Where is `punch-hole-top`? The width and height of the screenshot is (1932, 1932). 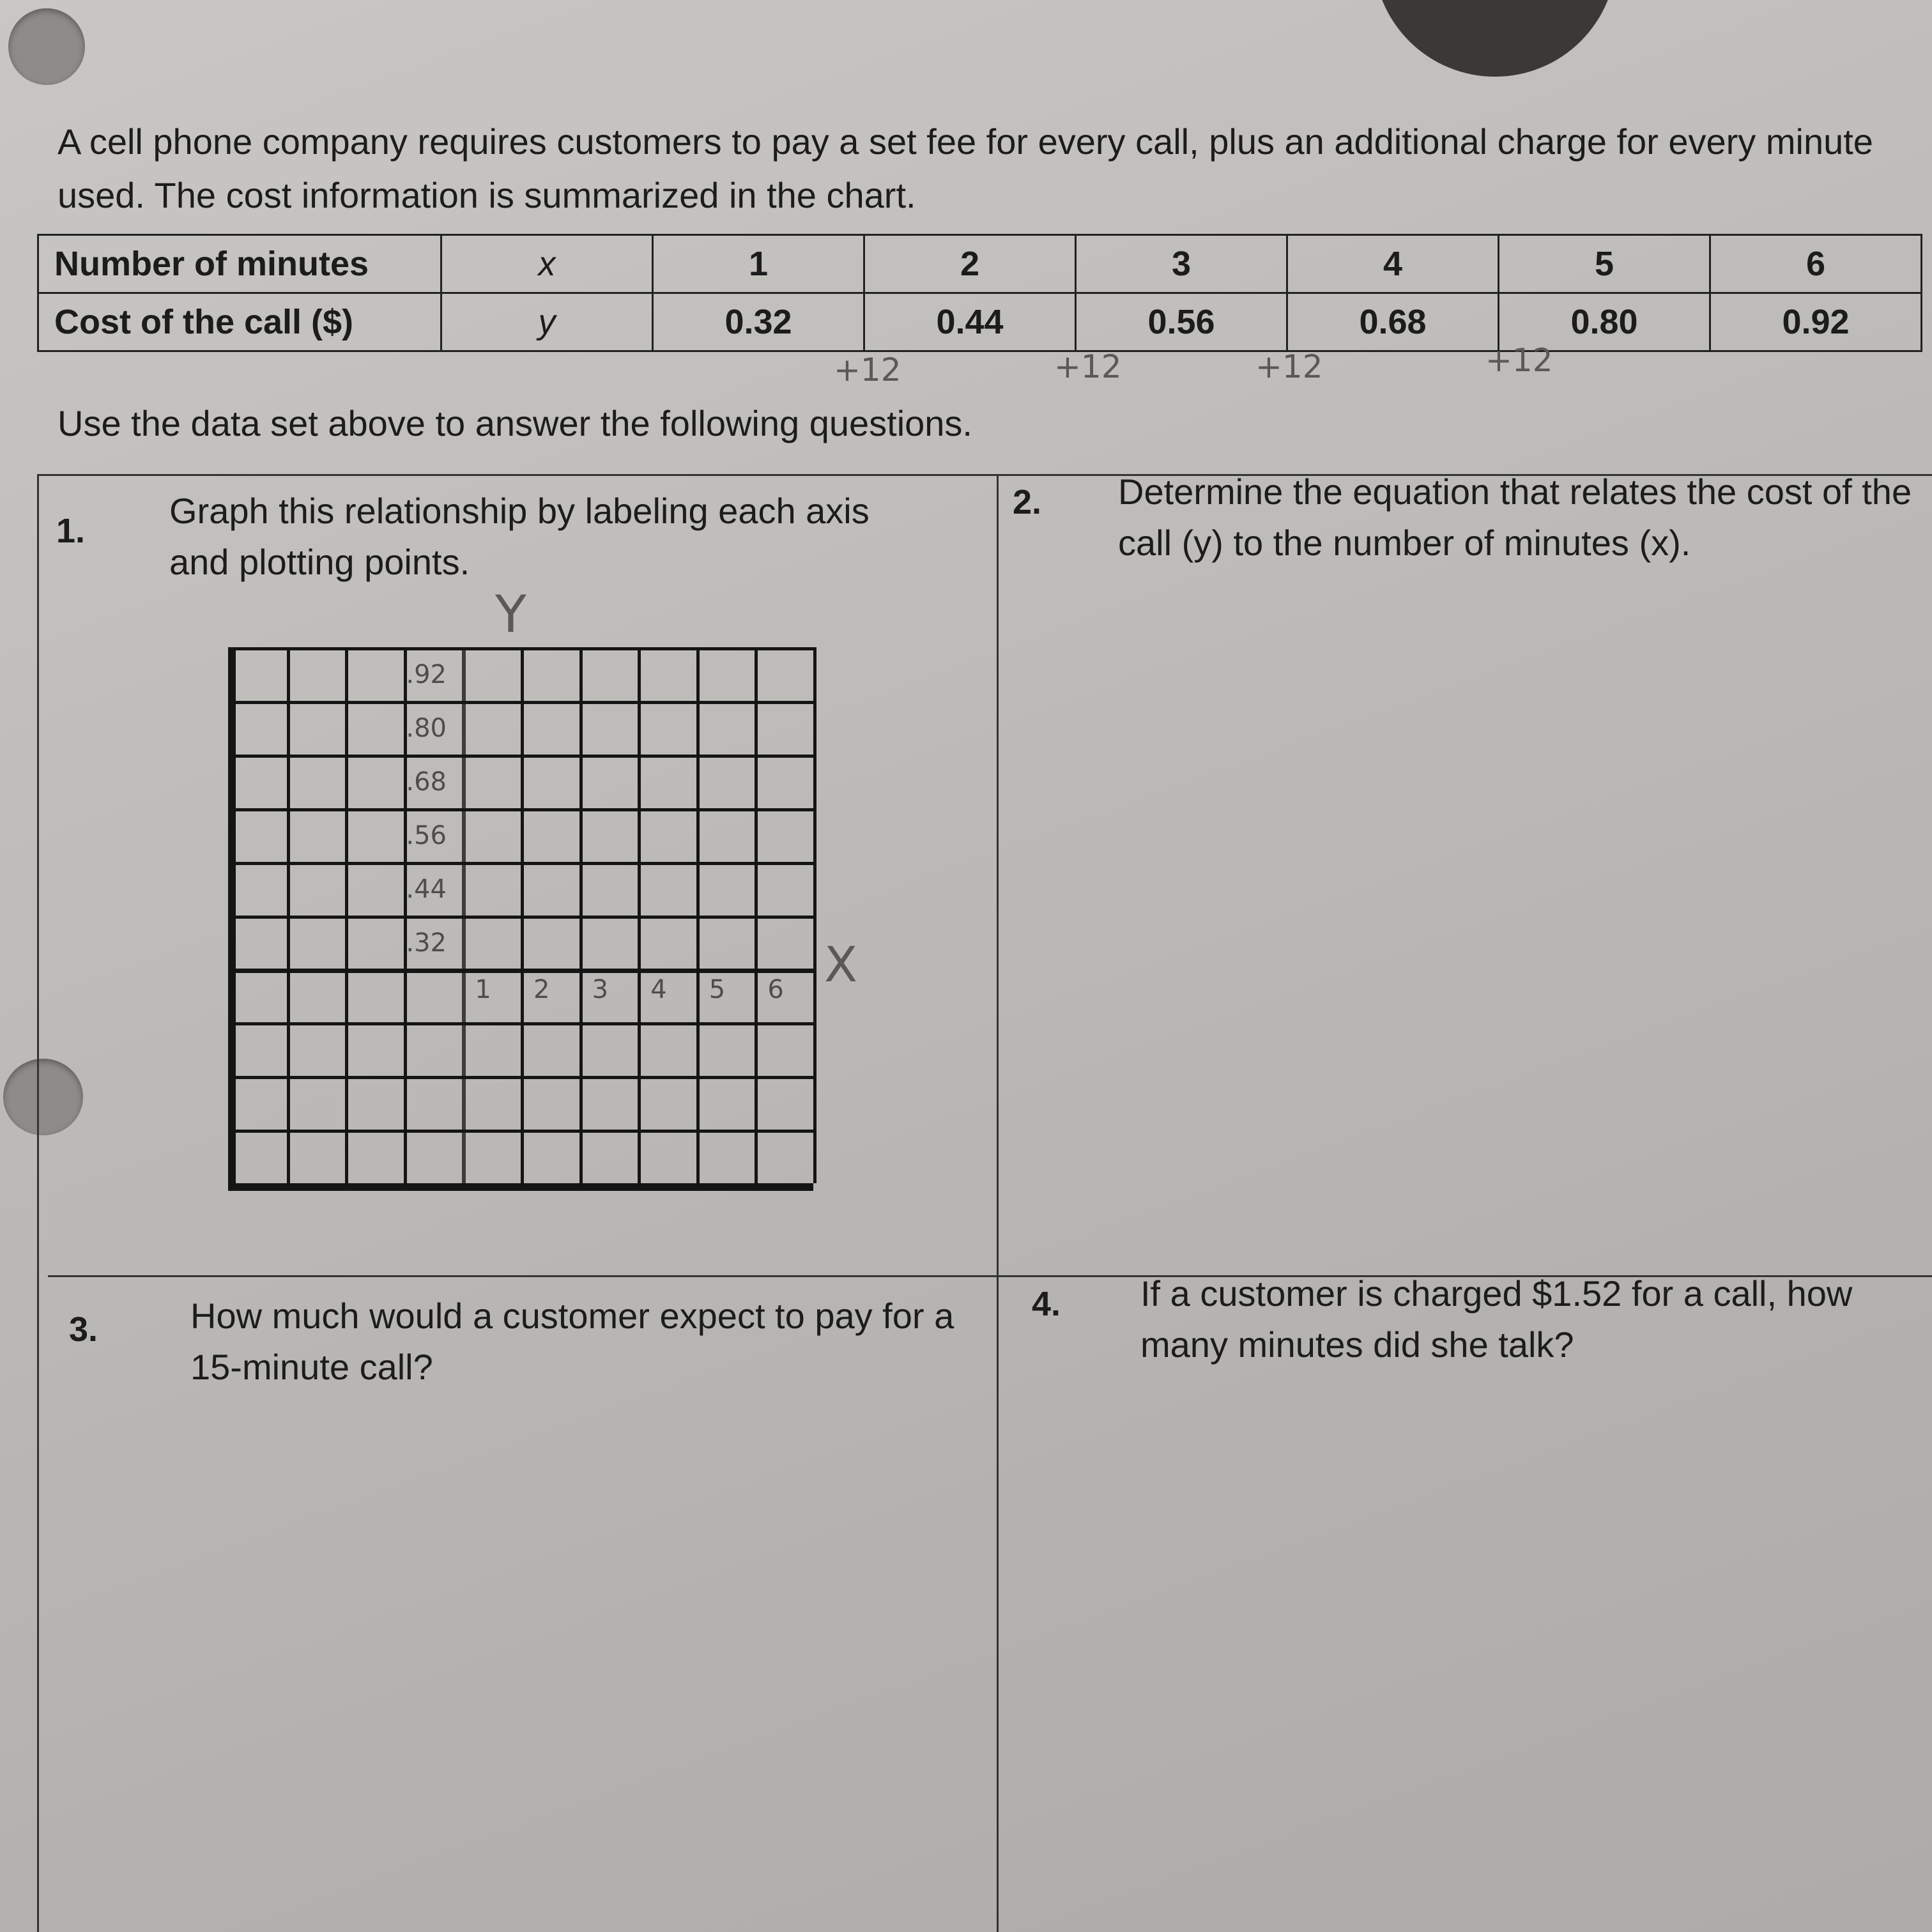
punch-hole-top is located at coordinates (46, 46).